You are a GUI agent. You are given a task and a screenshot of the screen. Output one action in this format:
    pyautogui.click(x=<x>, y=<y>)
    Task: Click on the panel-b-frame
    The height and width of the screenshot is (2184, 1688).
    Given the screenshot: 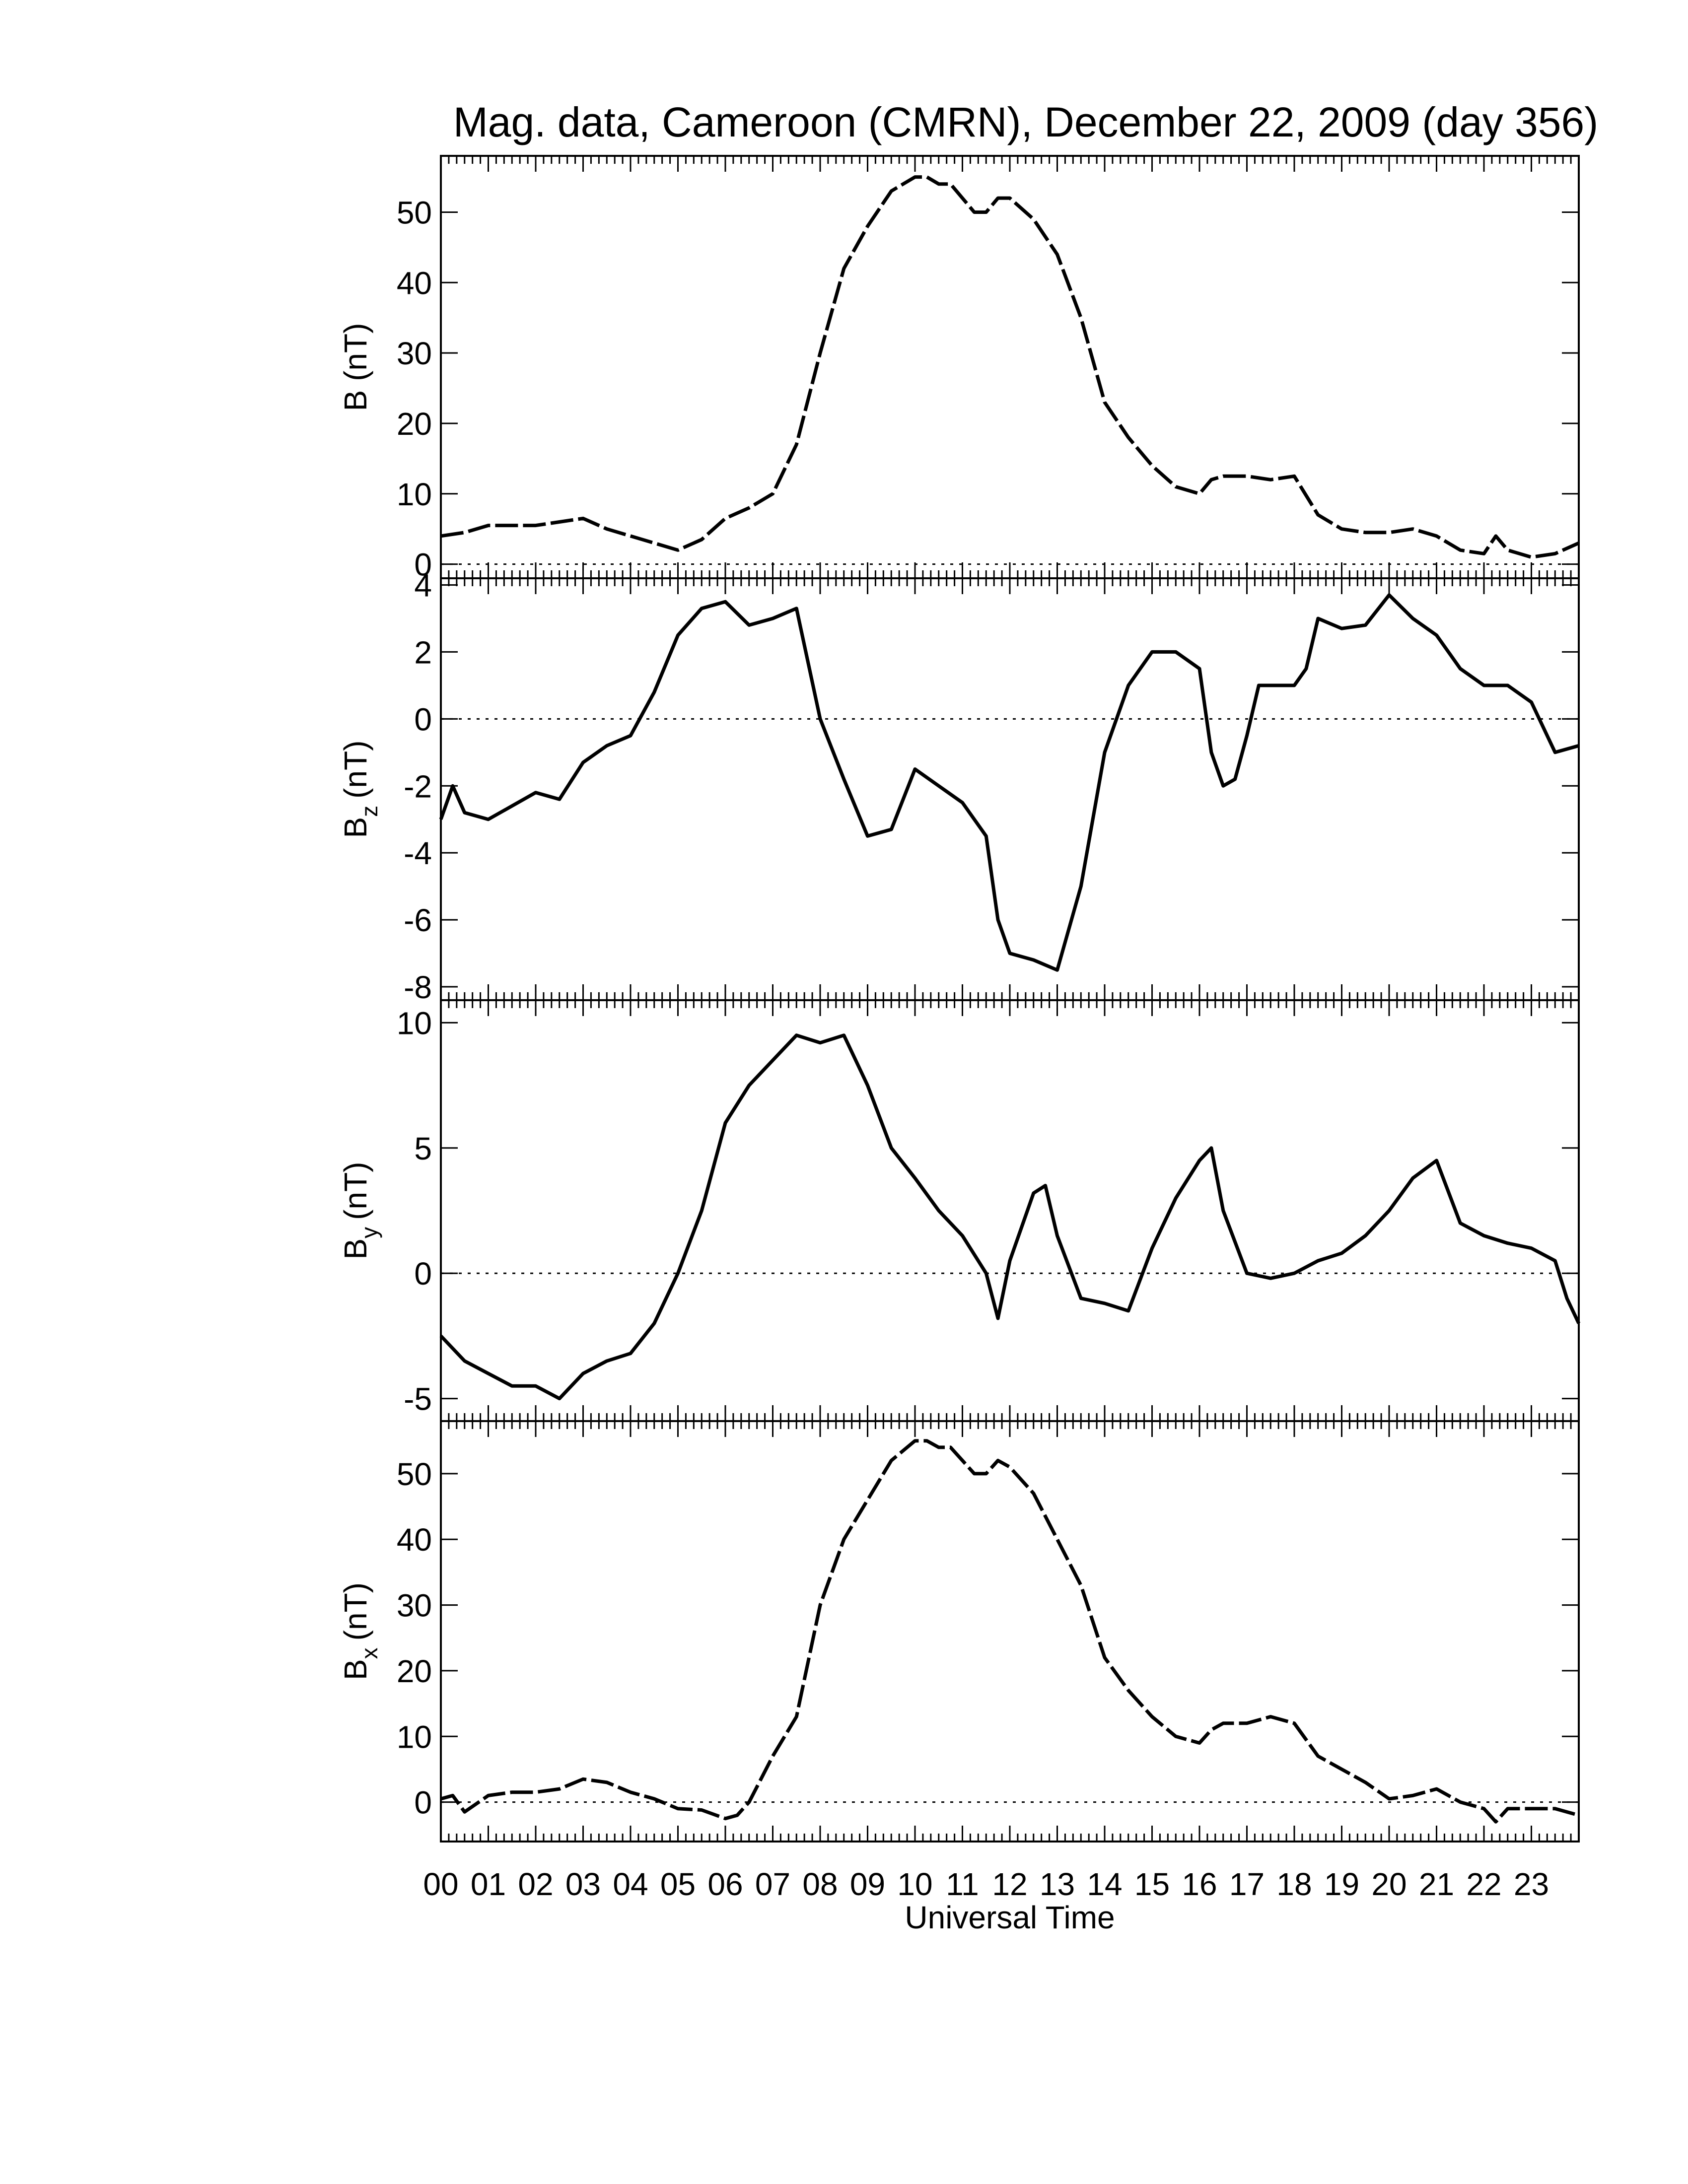 What is the action you would take?
    pyautogui.click(x=1010, y=367)
    